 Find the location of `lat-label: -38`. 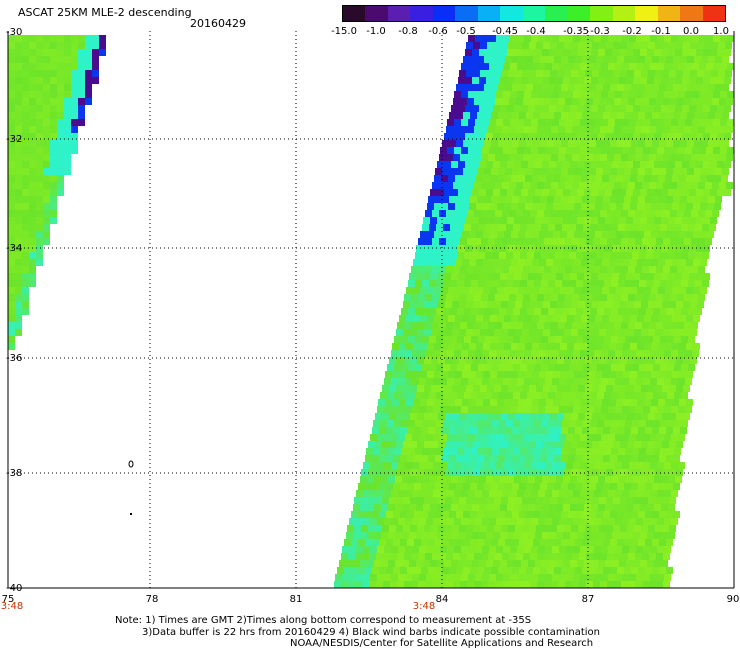

lat-label: -38 is located at coordinates (14, 473).